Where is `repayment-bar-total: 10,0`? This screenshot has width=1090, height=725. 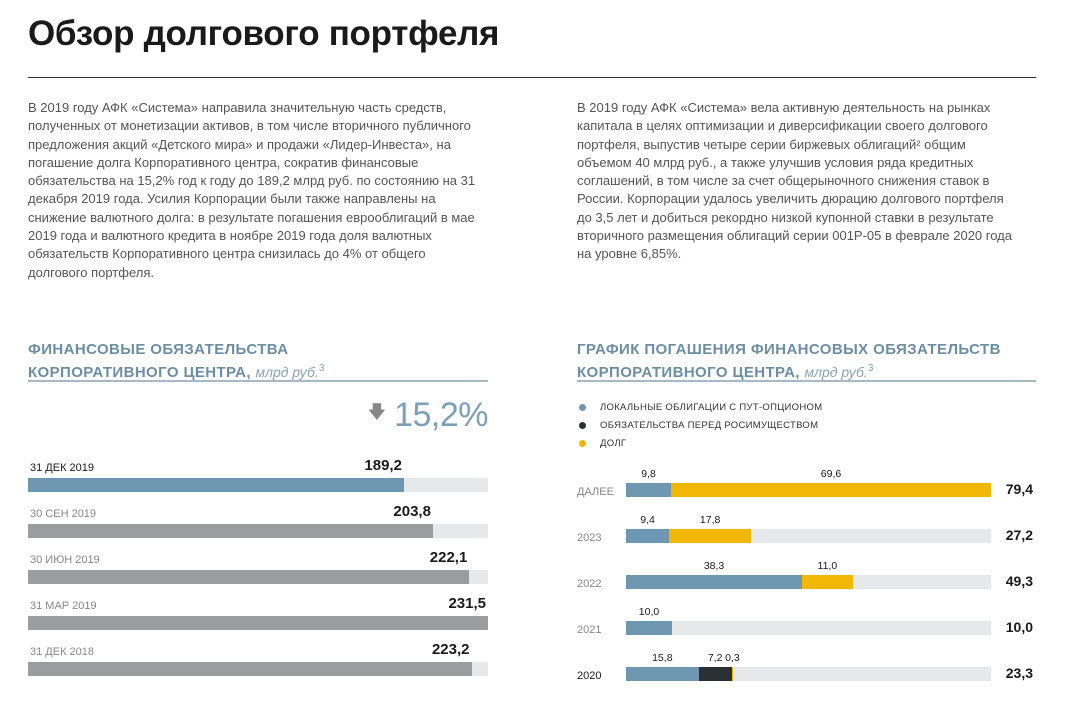 repayment-bar-total: 10,0 is located at coordinates (1019, 627).